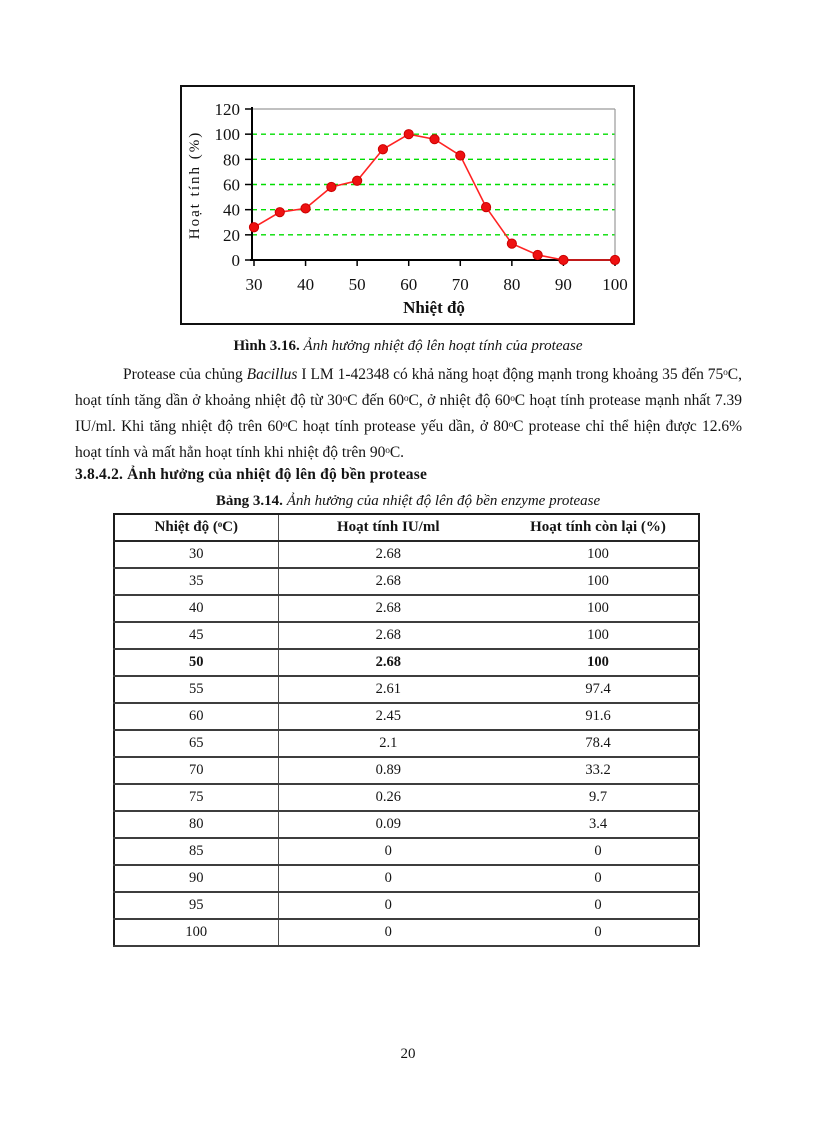  What do you see at coordinates (196, 662) in the screenshot?
I see `table-cell: 50` at bounding box center [196, 662].